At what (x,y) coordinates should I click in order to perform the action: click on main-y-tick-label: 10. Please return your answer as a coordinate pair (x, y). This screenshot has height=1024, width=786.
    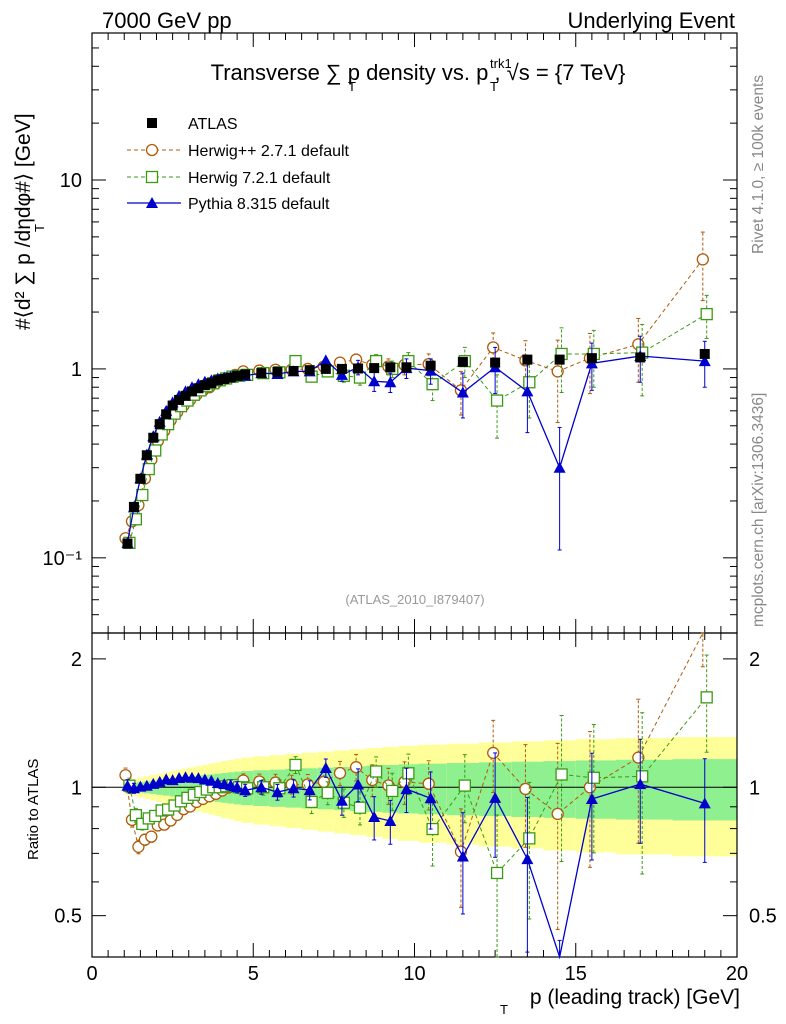
    Looking at the image, I should click on (71, 181).